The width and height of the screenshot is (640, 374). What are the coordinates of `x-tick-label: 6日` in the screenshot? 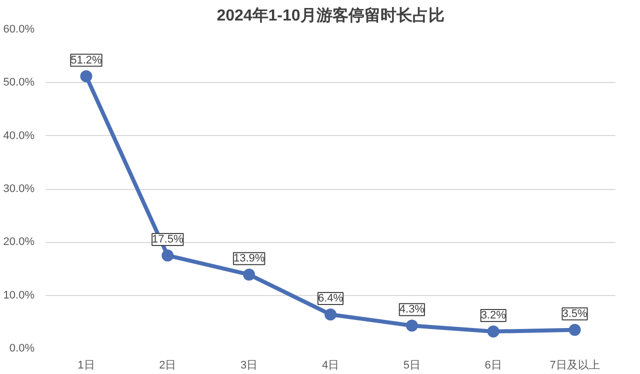 It's located at (493, 366).